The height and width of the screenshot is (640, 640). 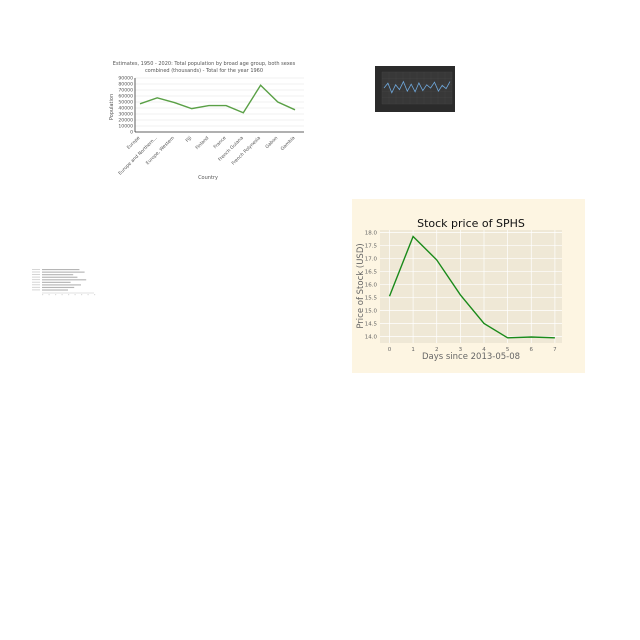 I want to click on dark-thumbnail-panel, so click(x=415, y=89).